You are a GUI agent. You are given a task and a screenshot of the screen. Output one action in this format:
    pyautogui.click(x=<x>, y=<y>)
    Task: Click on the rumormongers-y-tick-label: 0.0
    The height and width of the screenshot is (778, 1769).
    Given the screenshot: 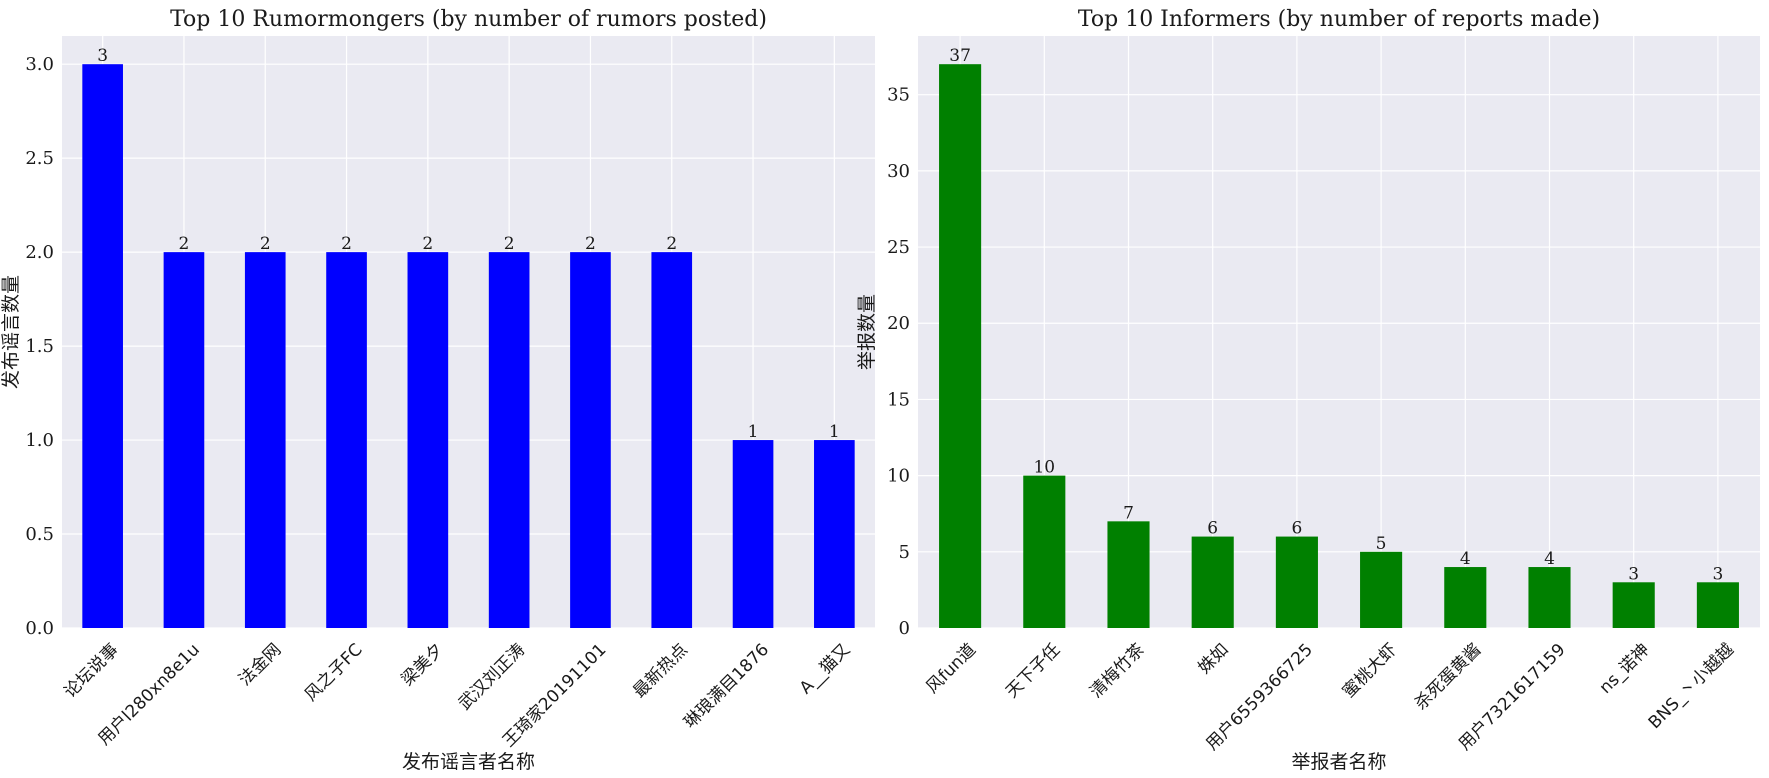 What is the action you would take?
    pyautogui.click(x=39, y=628)
    